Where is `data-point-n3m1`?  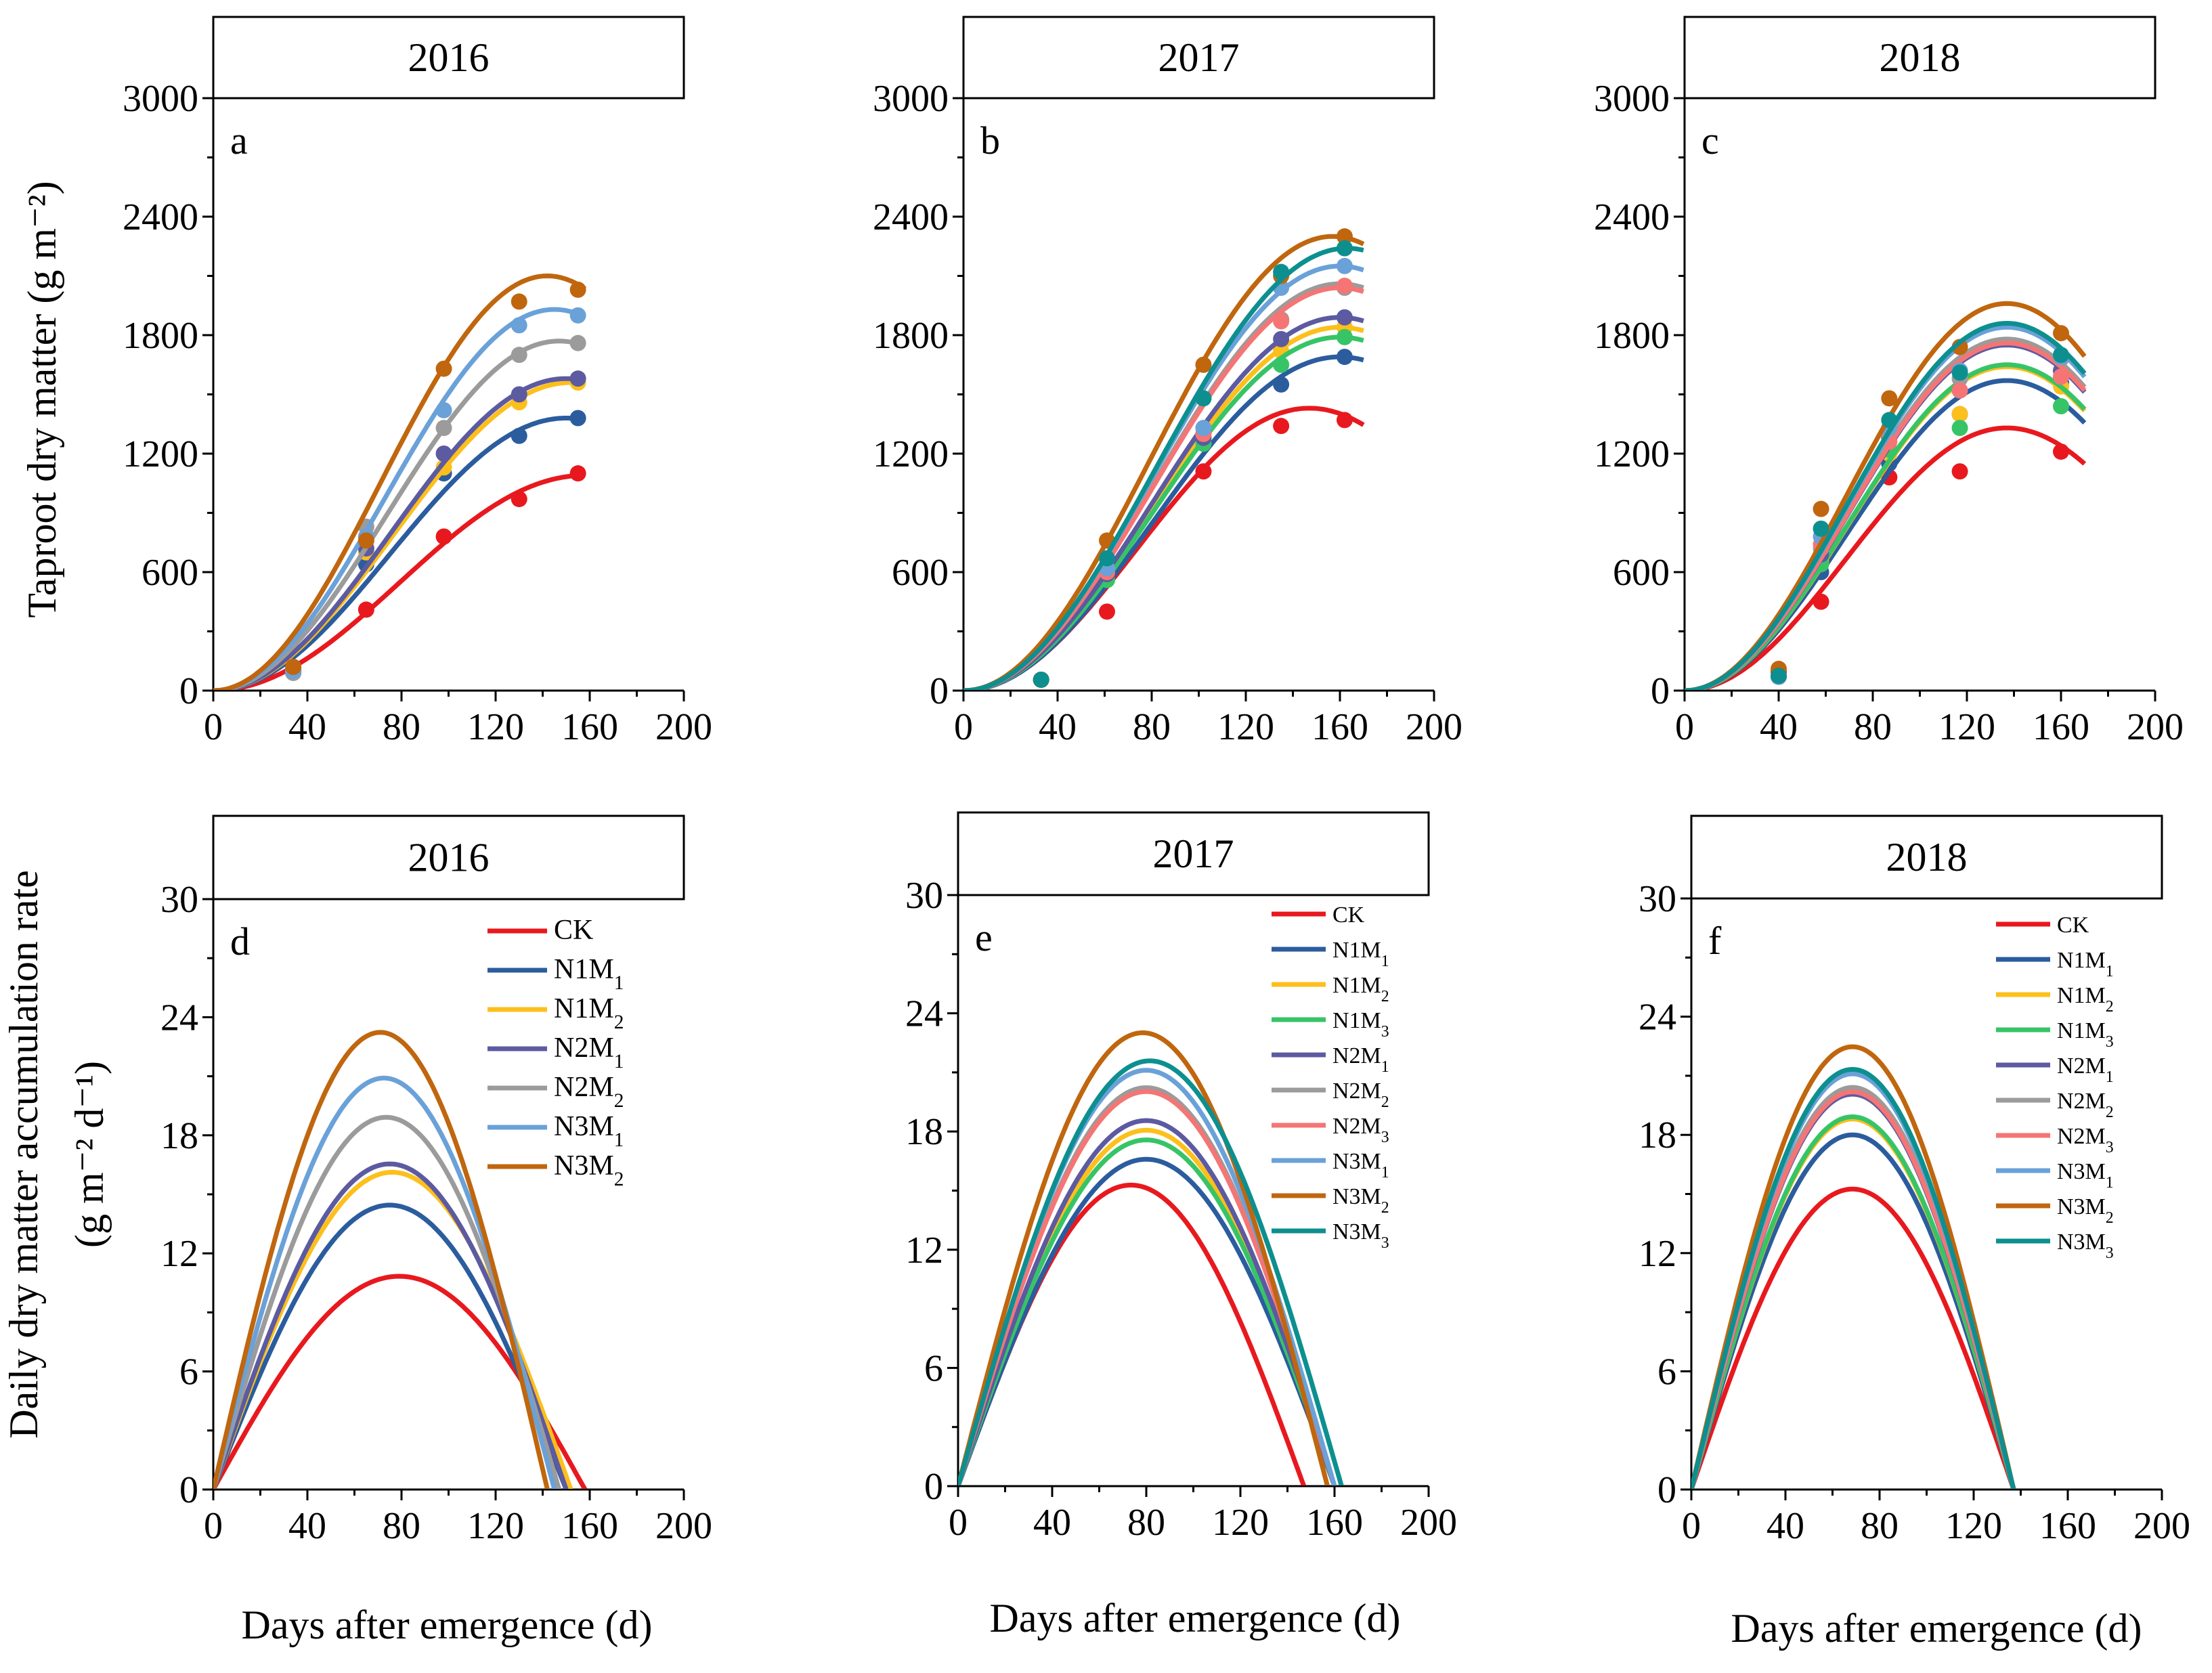 data-point-n3m1 is located at coordinates (1344, 265).